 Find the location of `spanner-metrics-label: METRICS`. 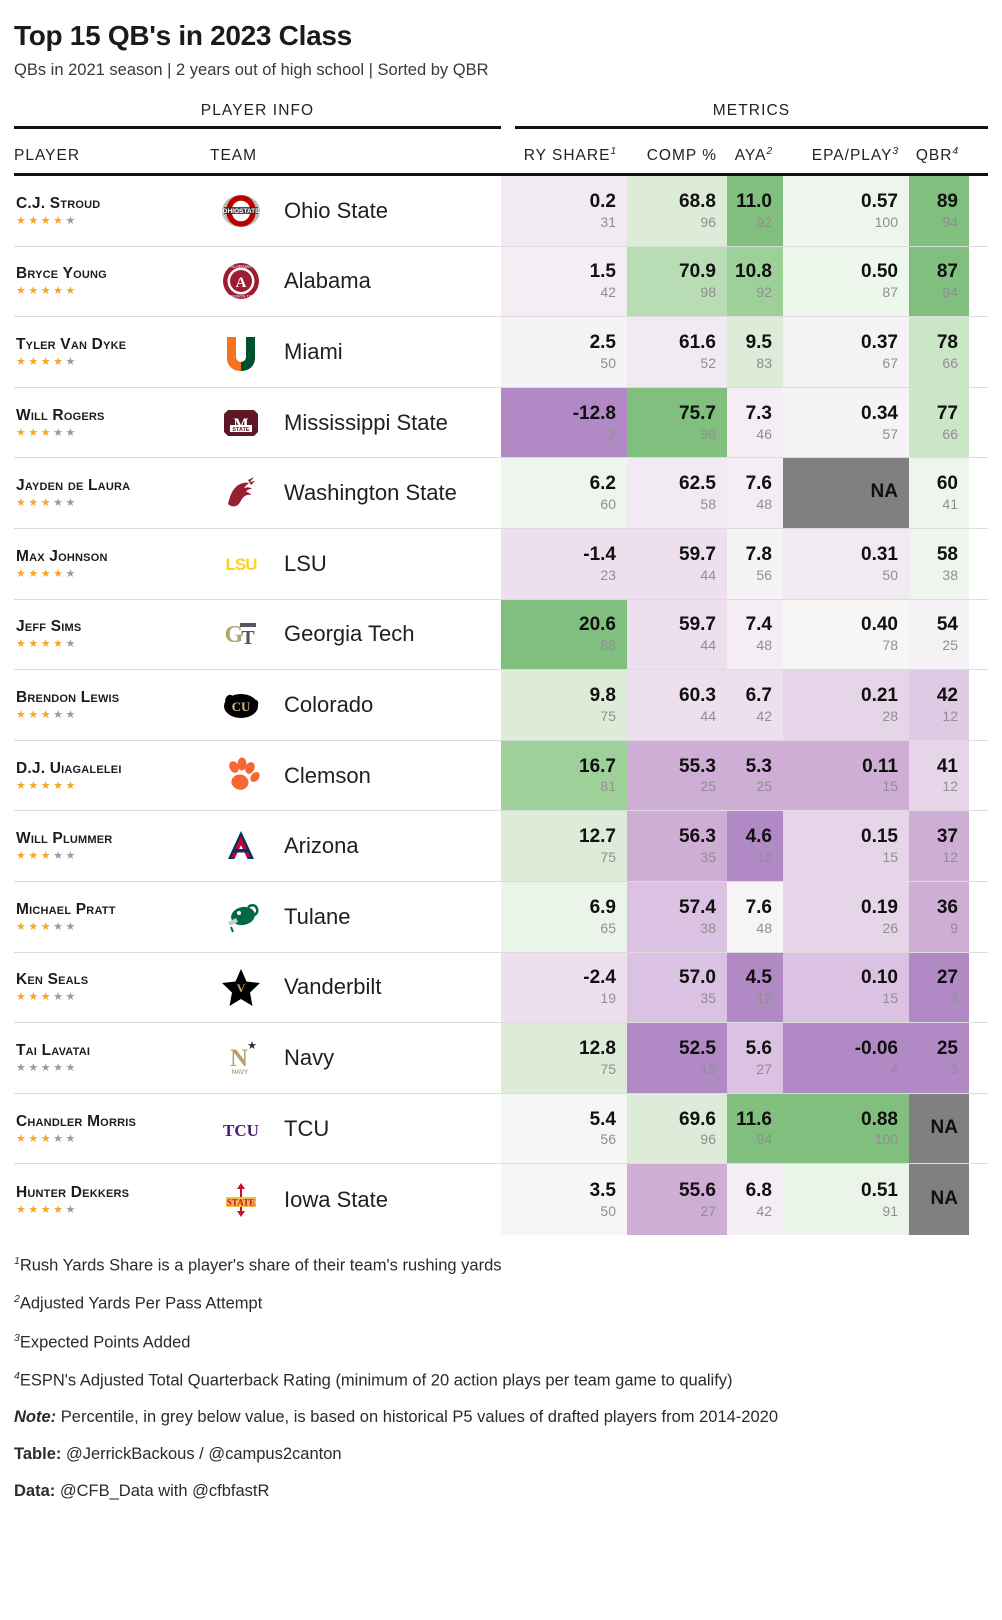

spanner-metrics-label: METRICS is located at coordinates (751, 110).